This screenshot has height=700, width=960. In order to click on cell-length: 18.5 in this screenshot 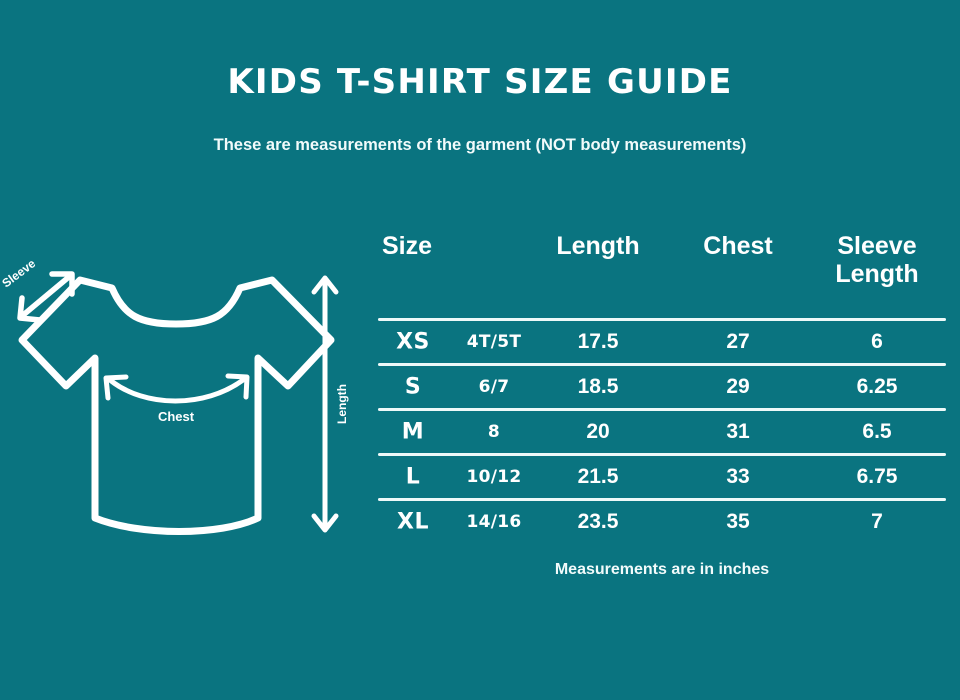, I will do `click(598, 386)`.